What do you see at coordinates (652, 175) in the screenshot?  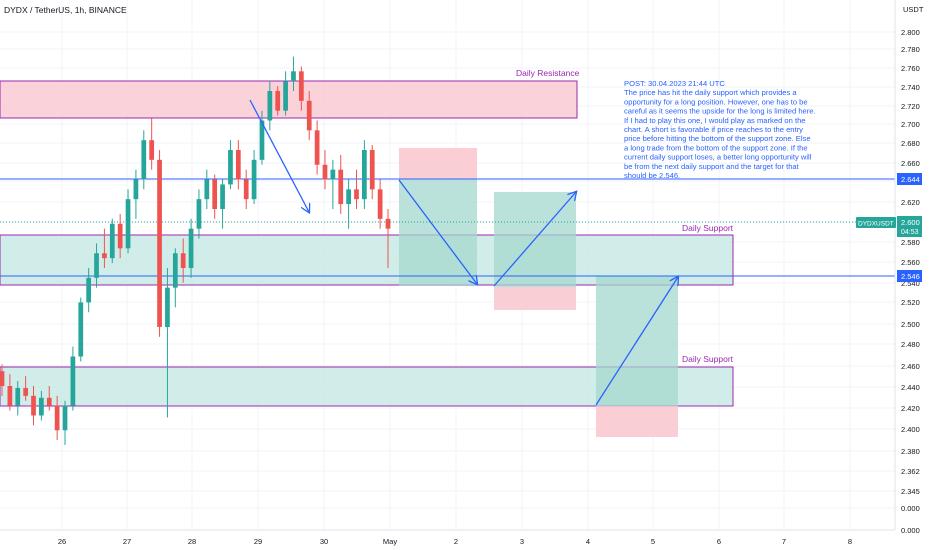 I see `note-line: should be 2.546.` at bounding box center [652, 175].